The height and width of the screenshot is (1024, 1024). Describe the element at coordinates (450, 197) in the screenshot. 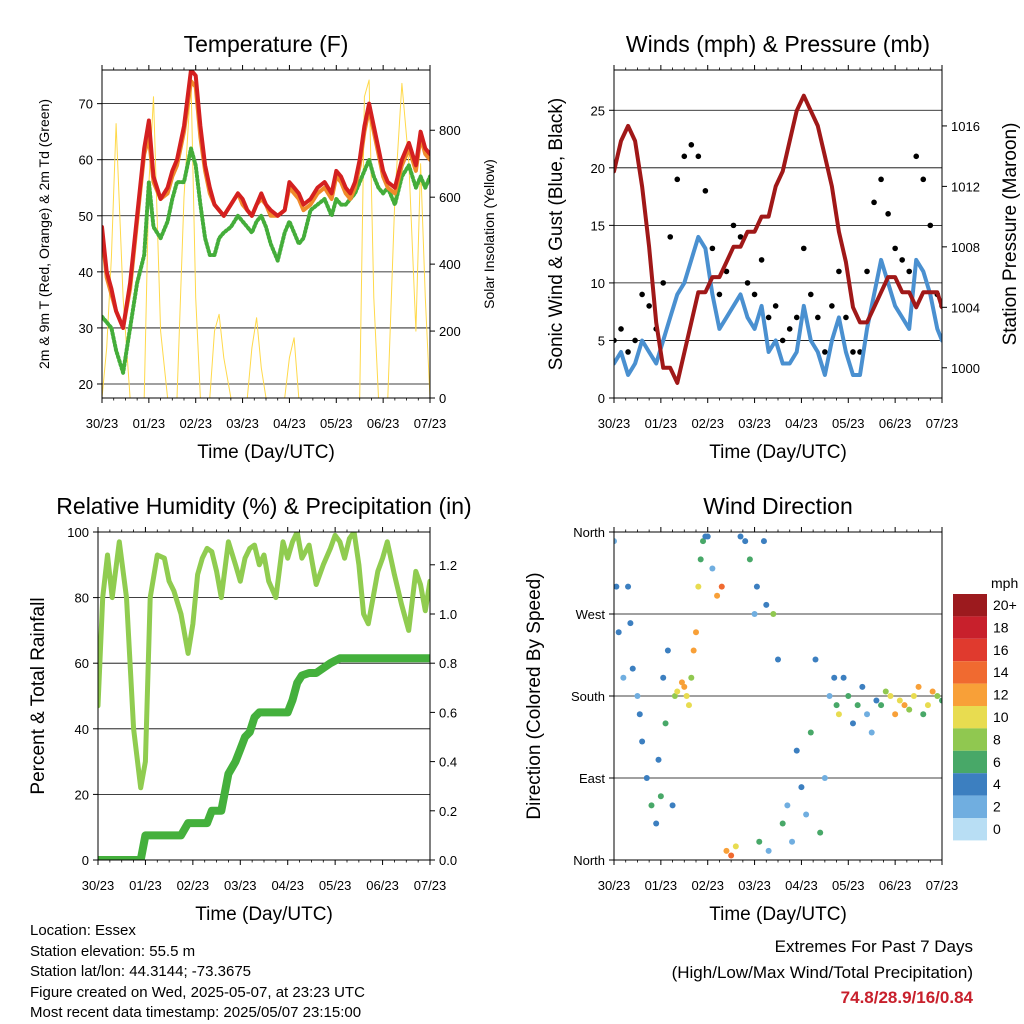

I see `y2-tick-label: 600` at that location.